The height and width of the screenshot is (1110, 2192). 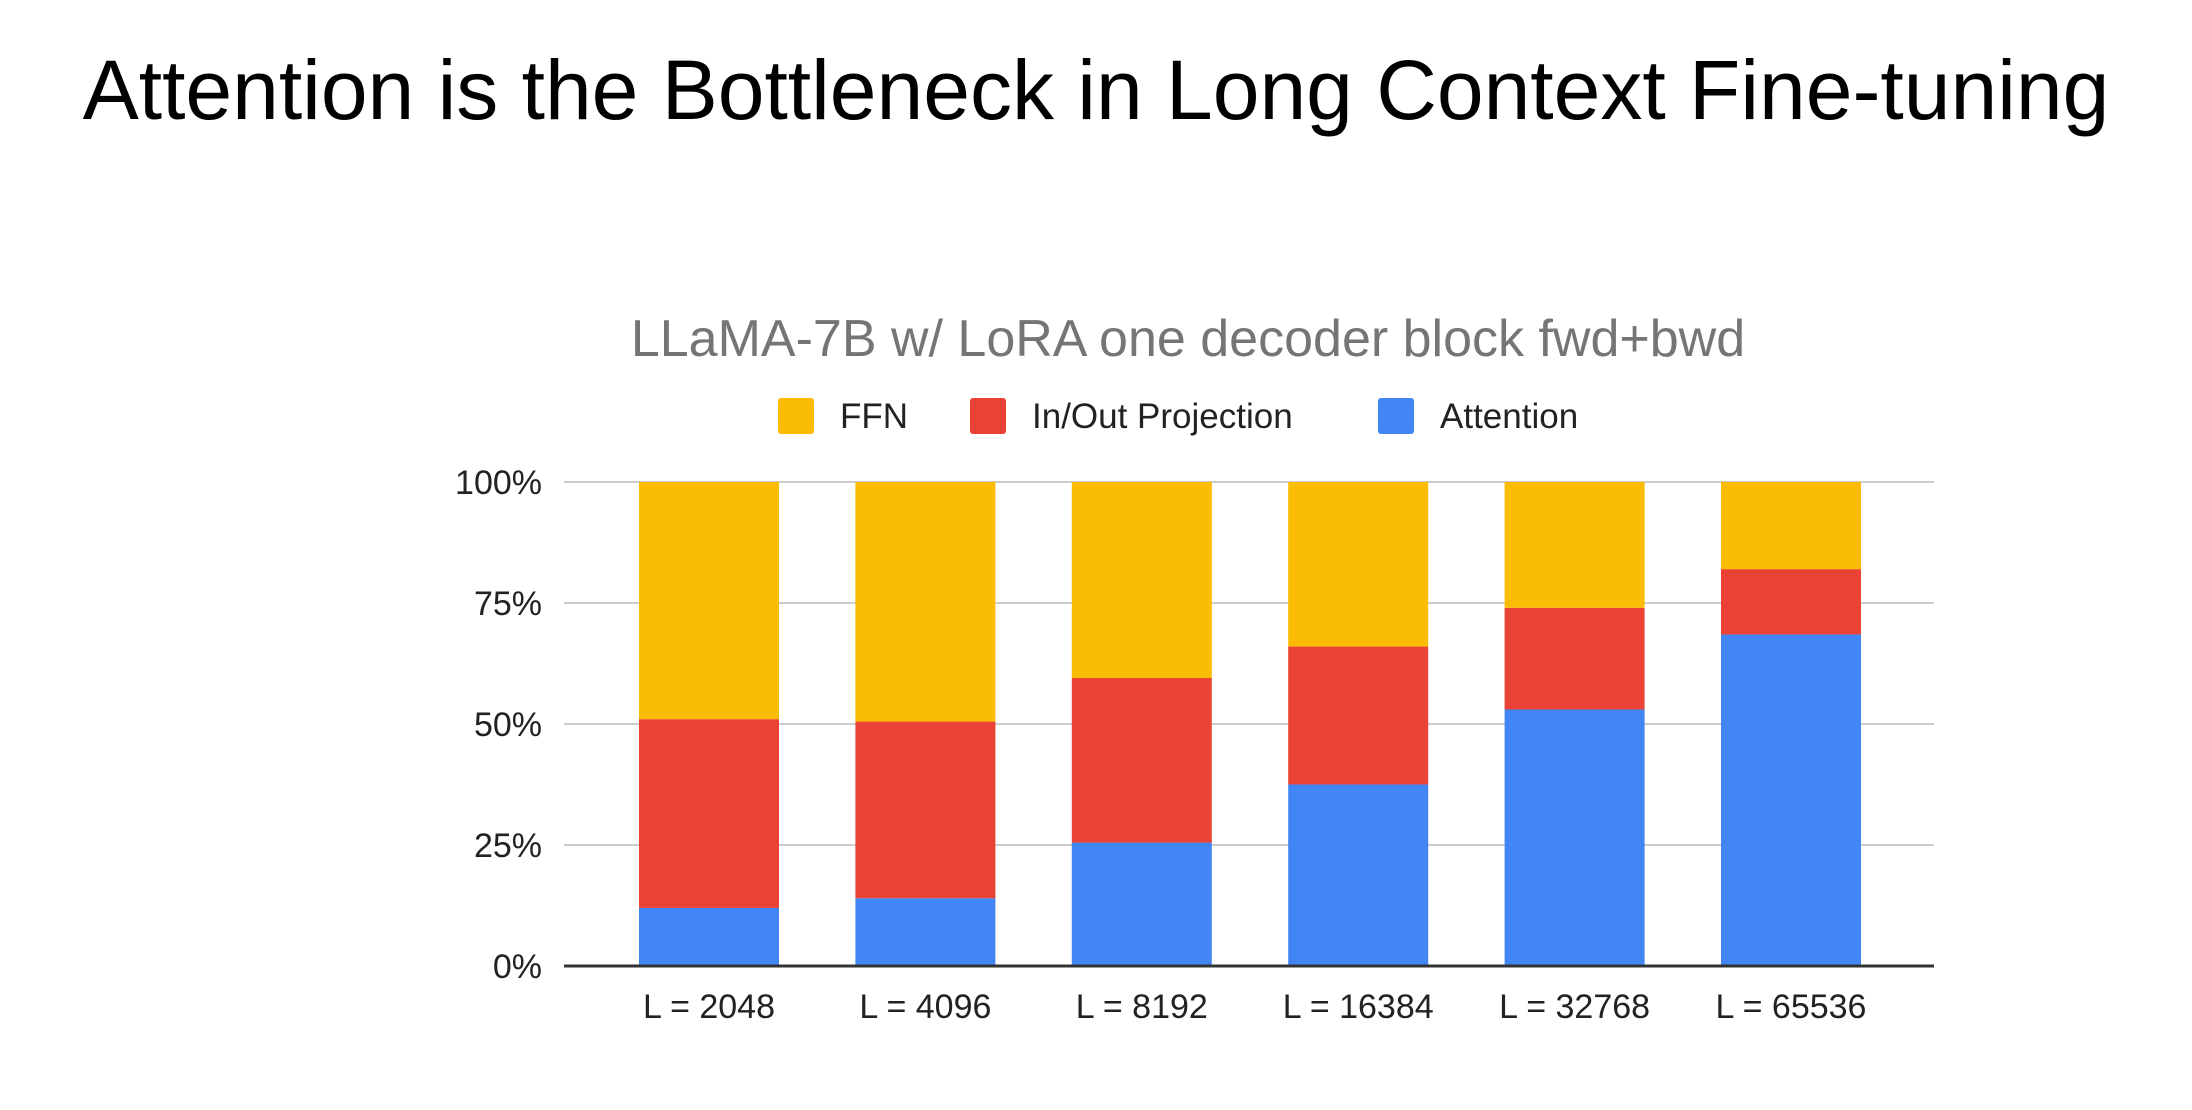 I want to click on y-axis-tick-labels: 0% 25% 50% 75% 100%, so click(x=498, y=725).